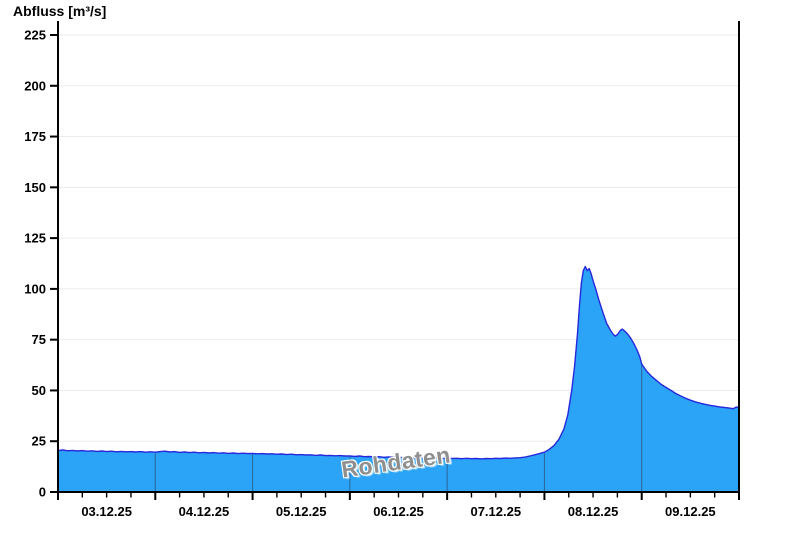  I want to click on y-tick-label: 25, so click(39, 441).